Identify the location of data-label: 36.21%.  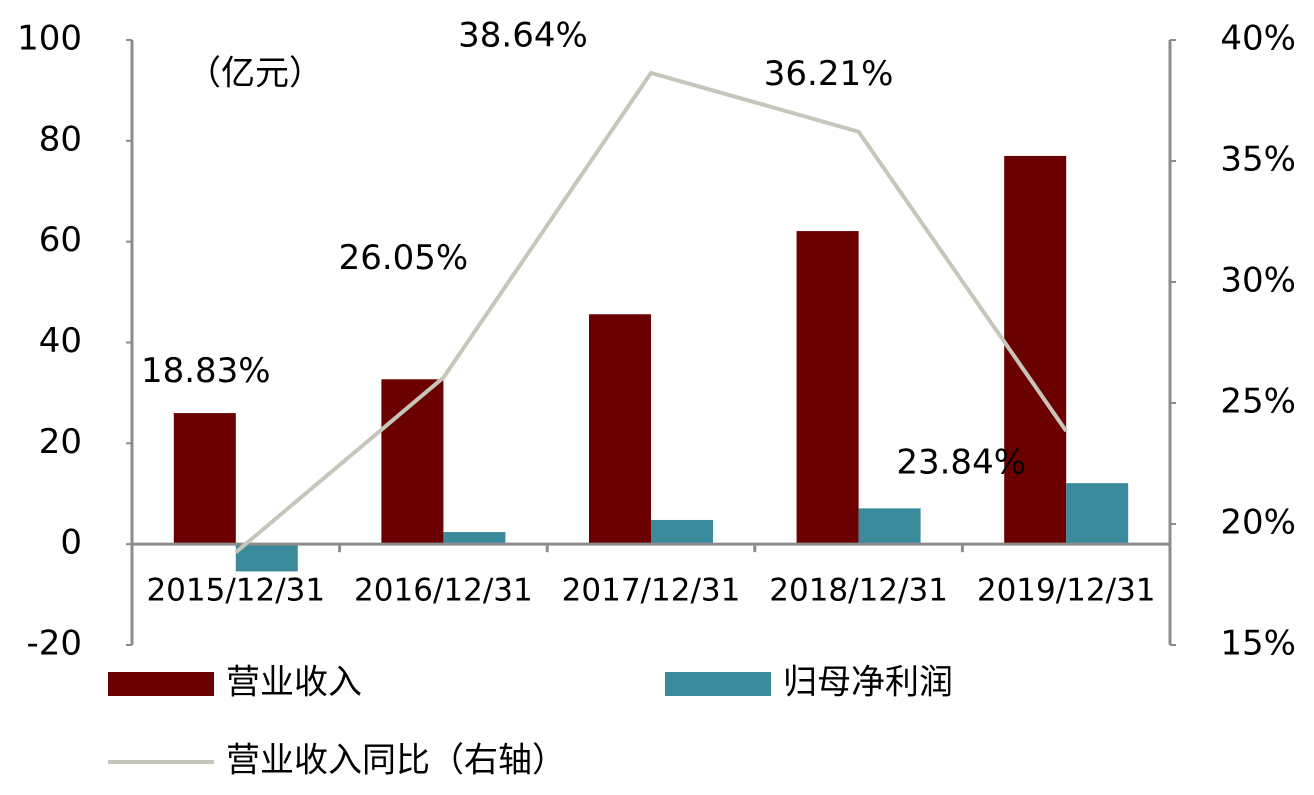
(829, 74).